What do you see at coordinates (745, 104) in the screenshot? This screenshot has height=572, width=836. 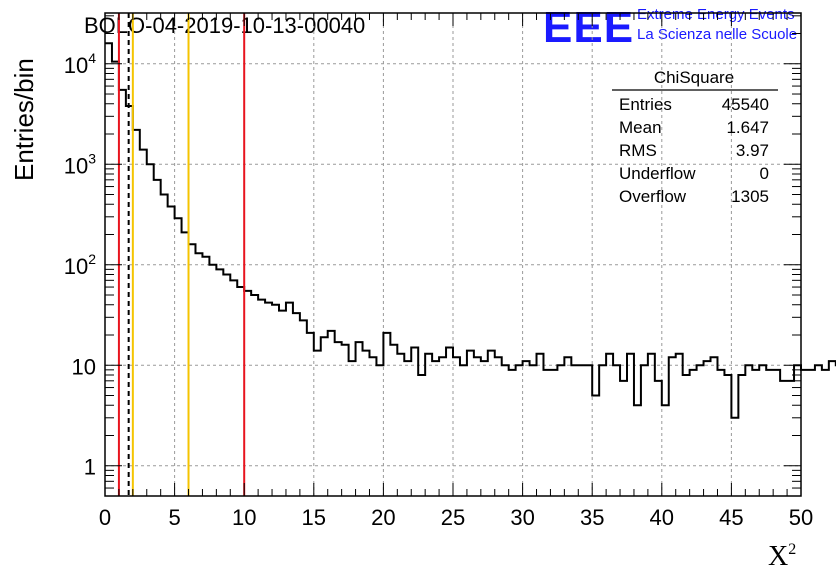 I see `stats-value: 45540` at bounding box center [745, 104].